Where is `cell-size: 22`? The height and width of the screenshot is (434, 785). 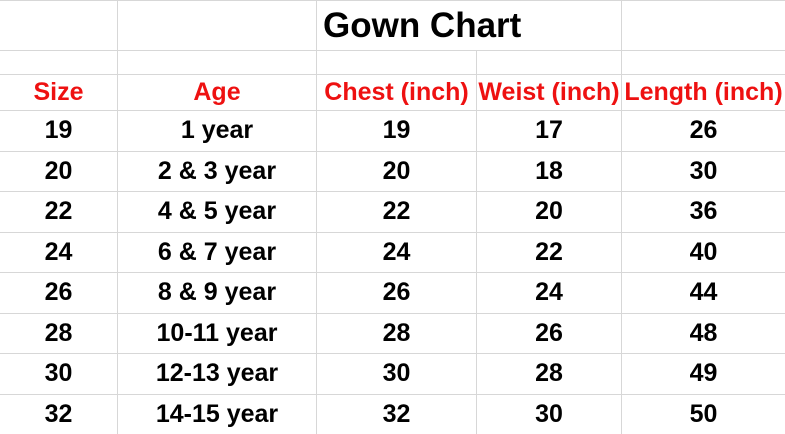
cell-size: 22 is located at coordinates (59, 212).